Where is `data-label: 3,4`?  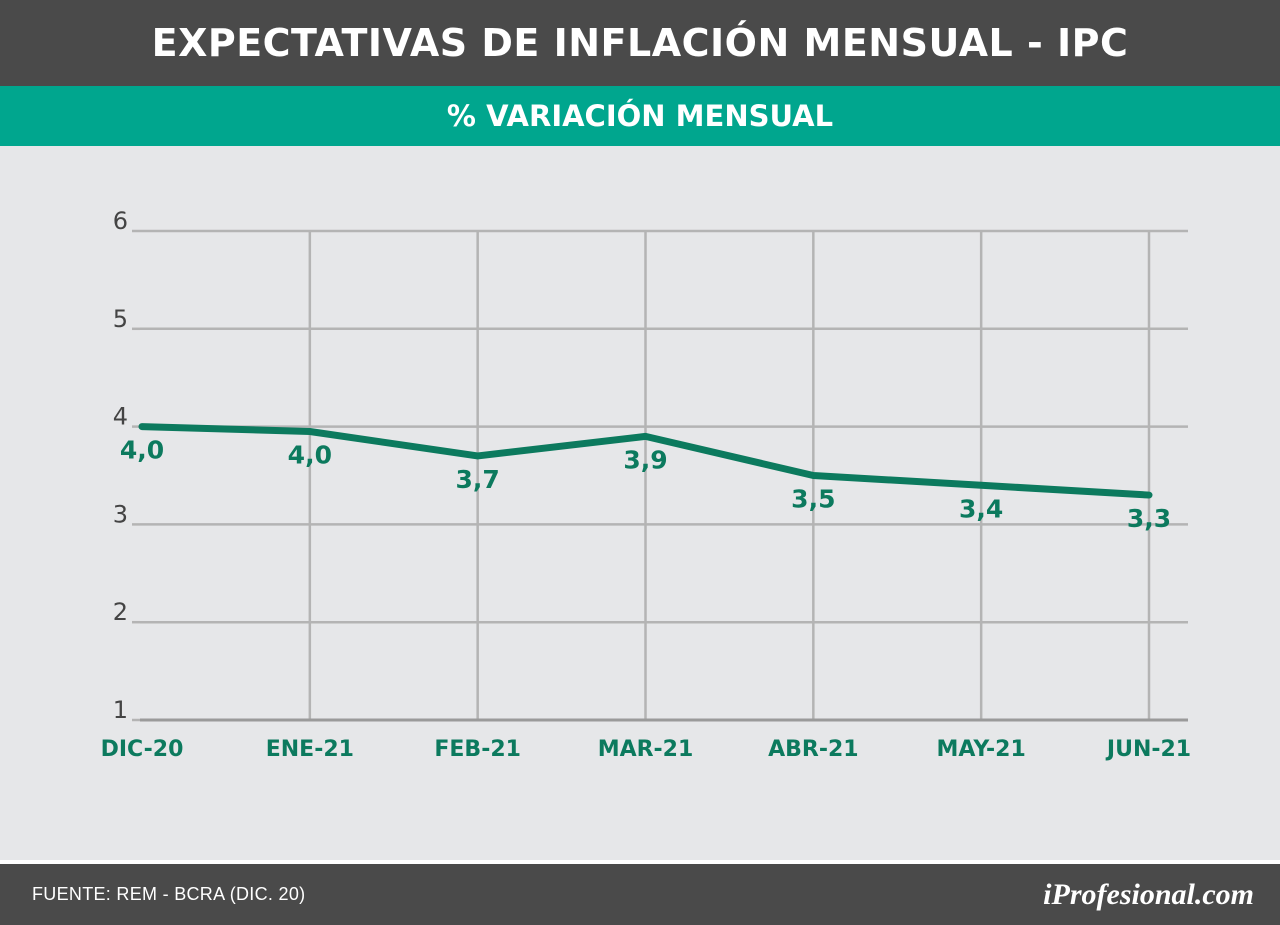 data-label: 3,4 is located at coordinates (981, 508).